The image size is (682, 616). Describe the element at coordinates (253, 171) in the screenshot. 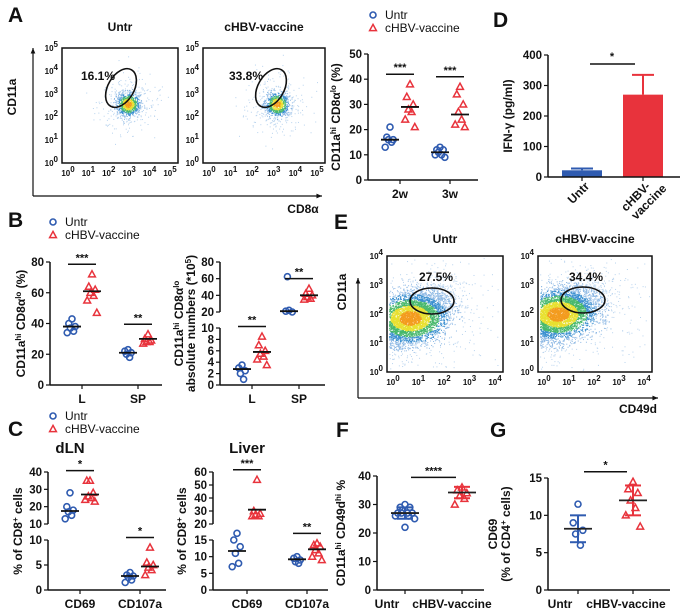

I see `x-tick-label: 102` at that location.